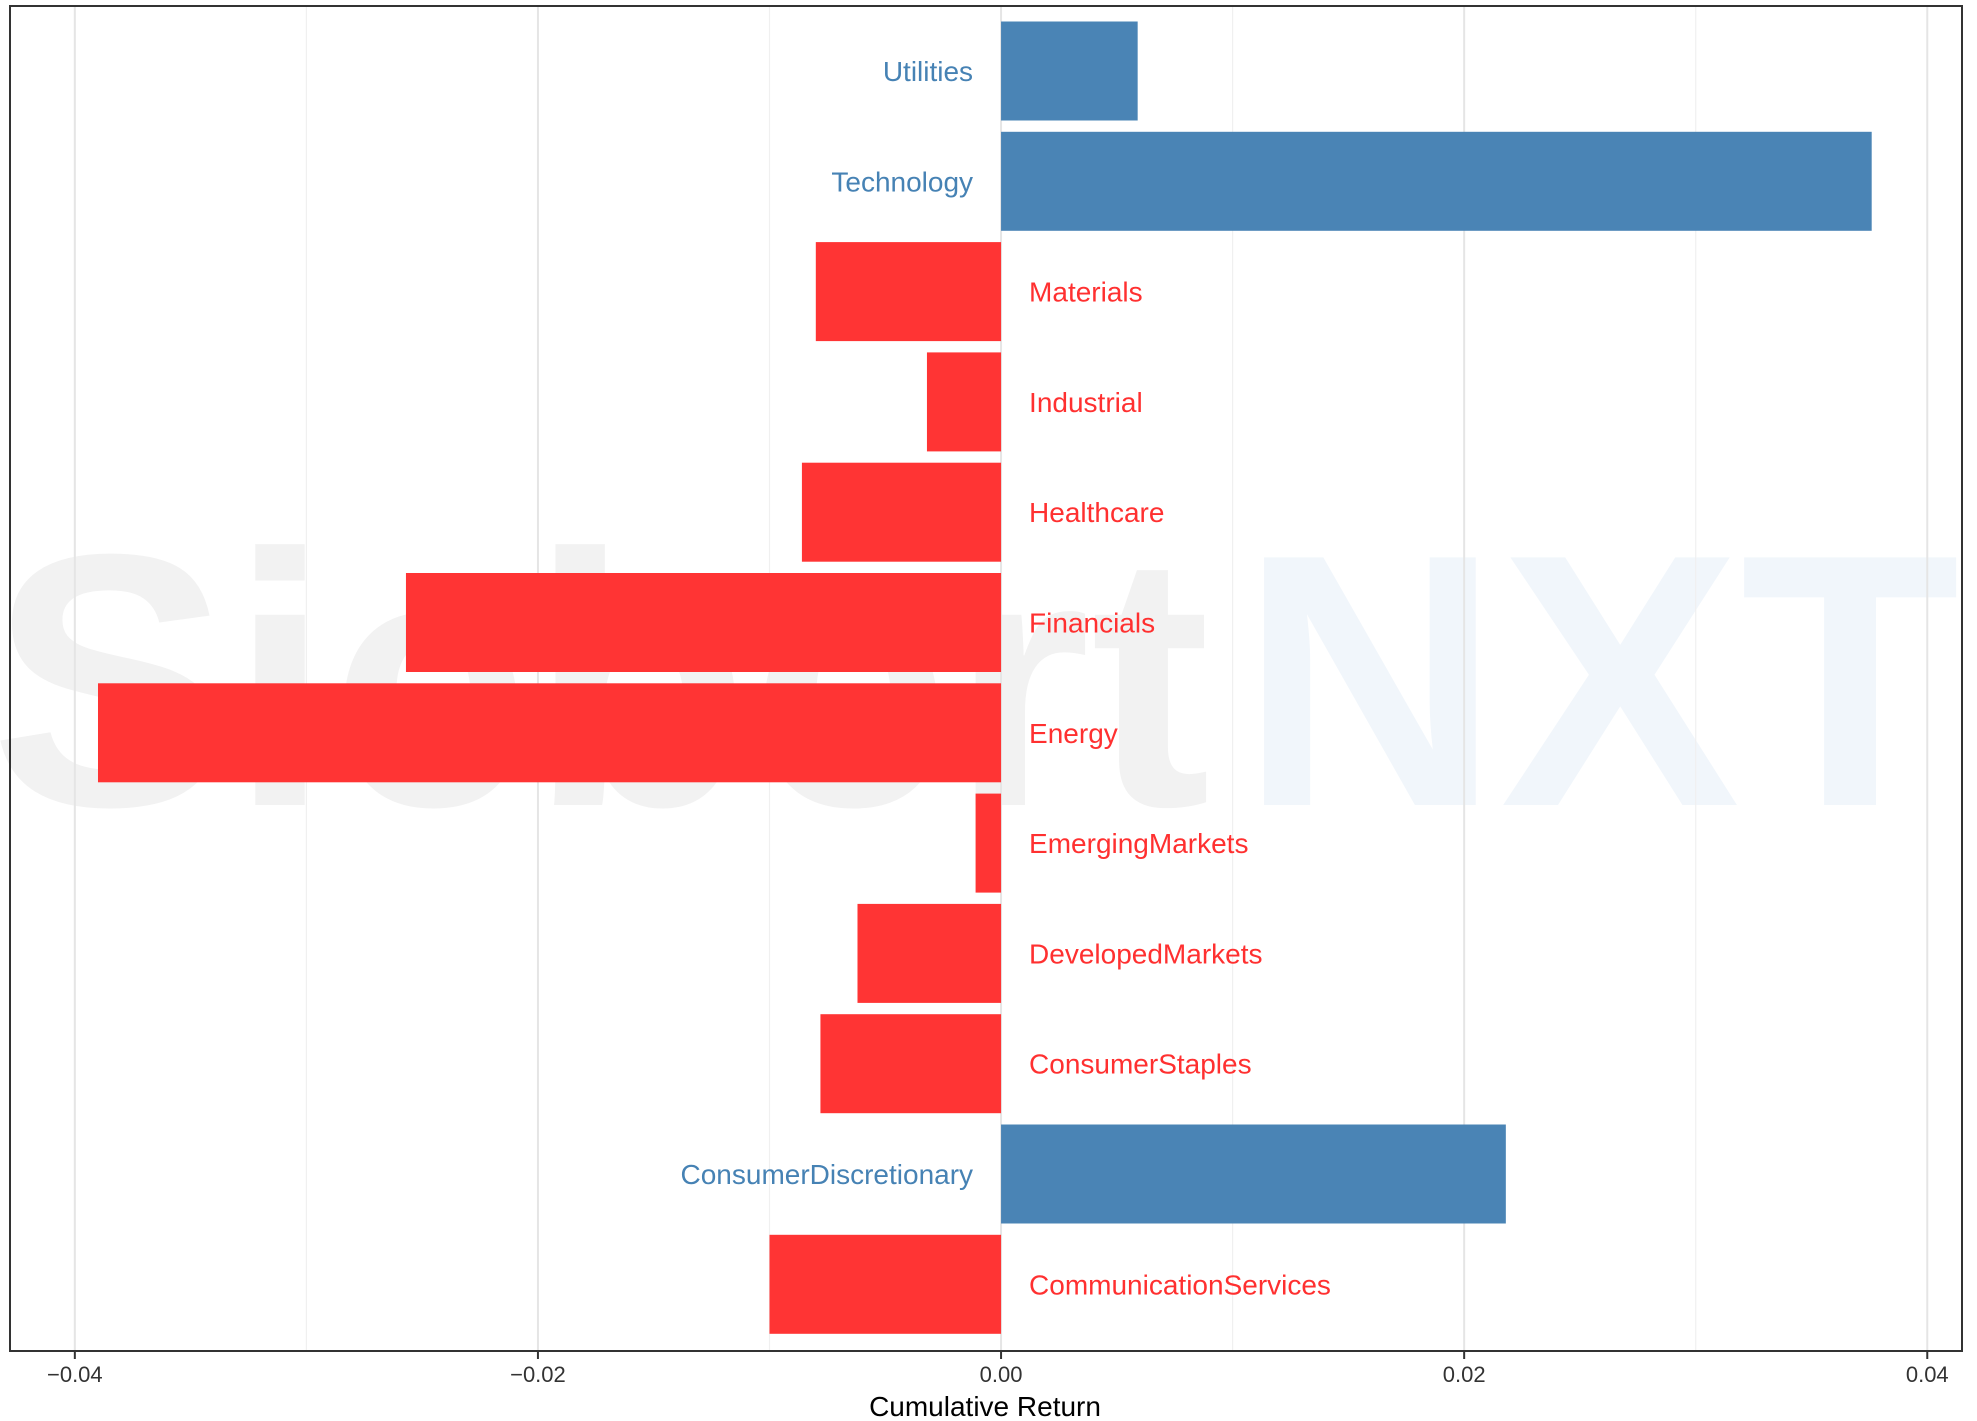 Image resolution: width=1977 pixels, height=1421 pixels. What do you see at coordinates (1600, 681) in the screenshot?
I see `watermark-text-nxt: NXT` at bounding box center [1600, 681].